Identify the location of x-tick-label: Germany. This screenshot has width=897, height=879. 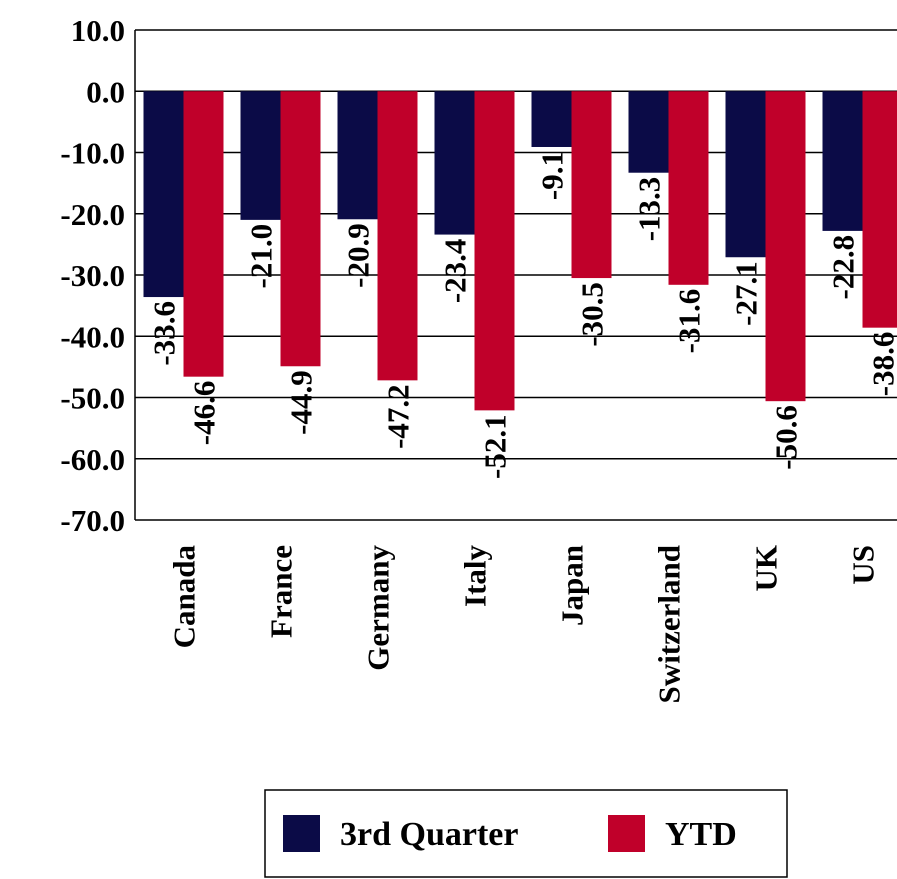
(378, 608).